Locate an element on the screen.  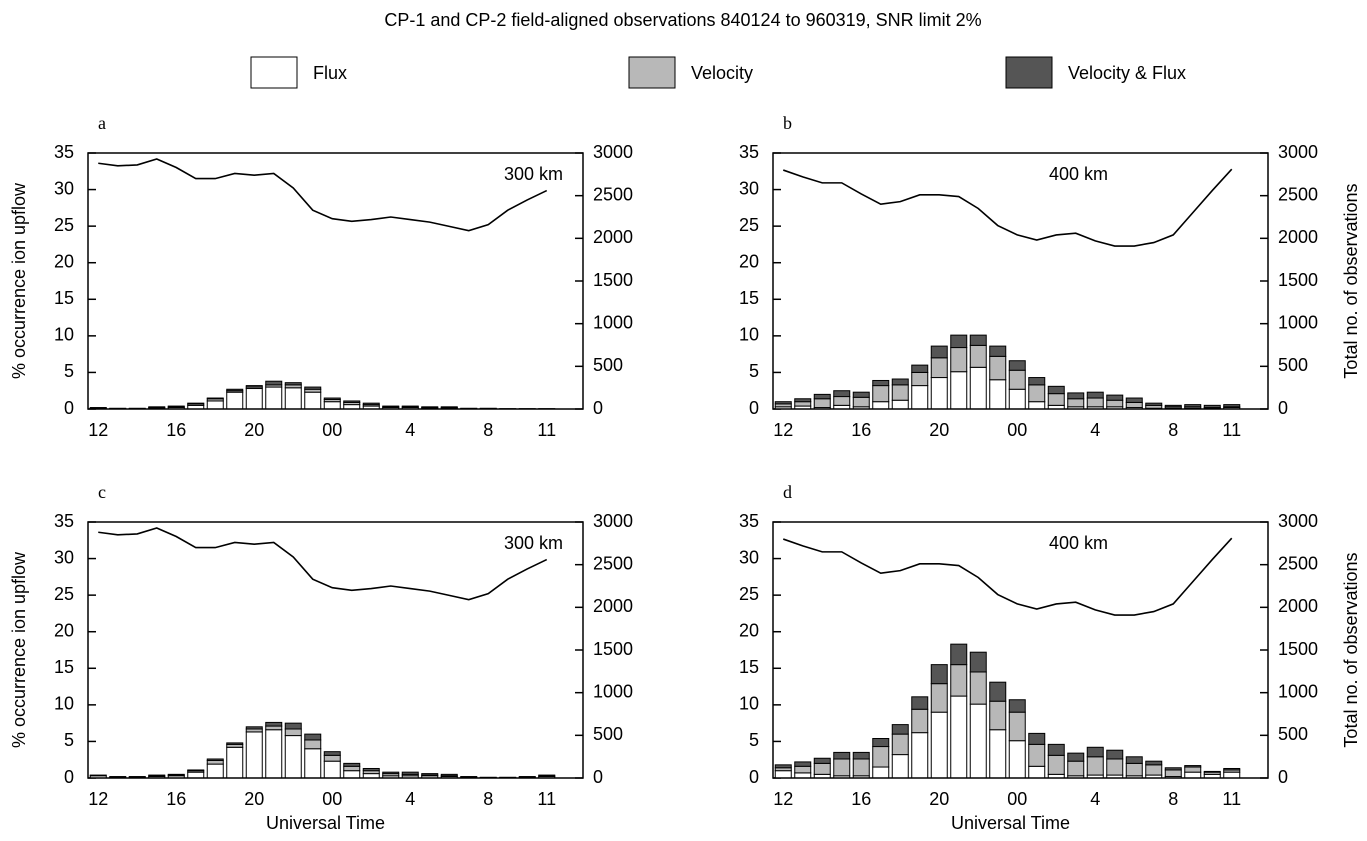
y2-tick-label: 2500 is located at coordinates (613, 194).